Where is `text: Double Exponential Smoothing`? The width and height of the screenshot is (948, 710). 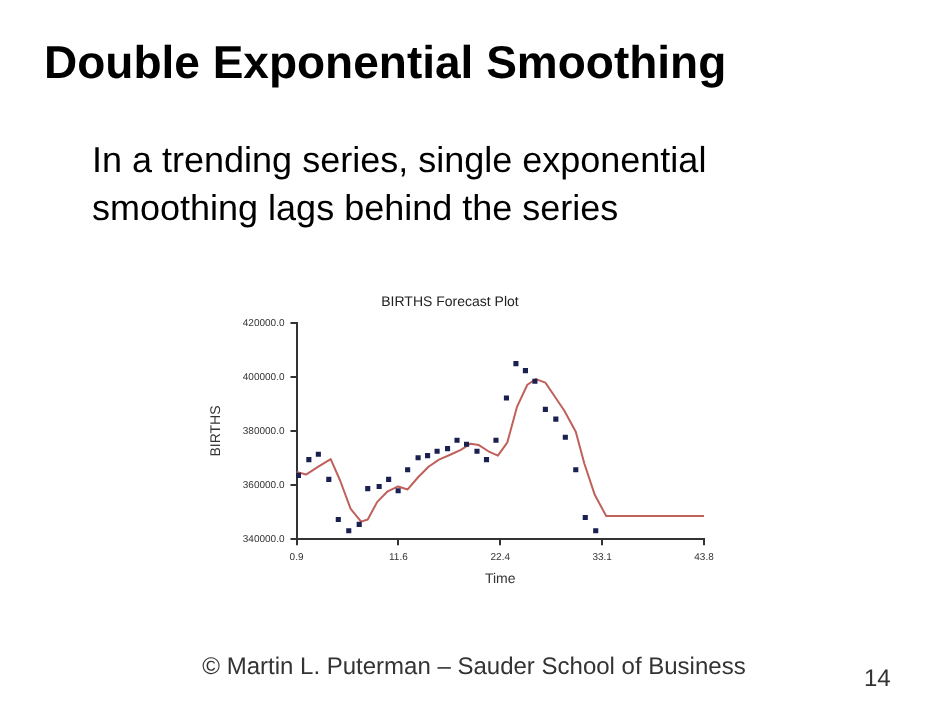
text: Double Exponential Smoothing is located at coordinates (385, 63).